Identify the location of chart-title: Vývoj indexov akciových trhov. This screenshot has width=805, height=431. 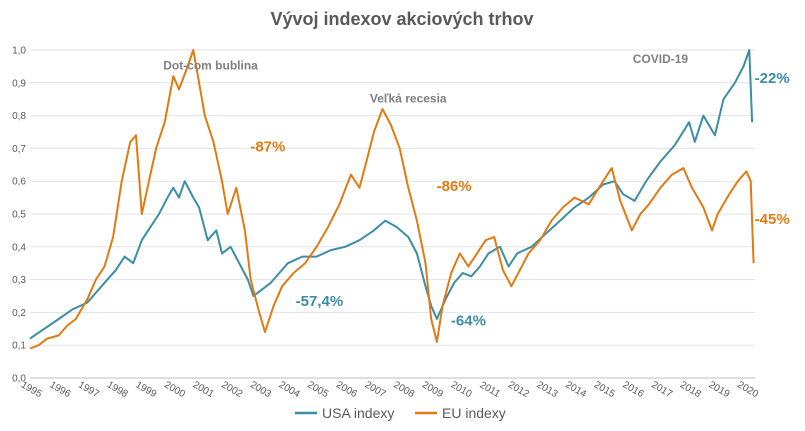
(401, 19).